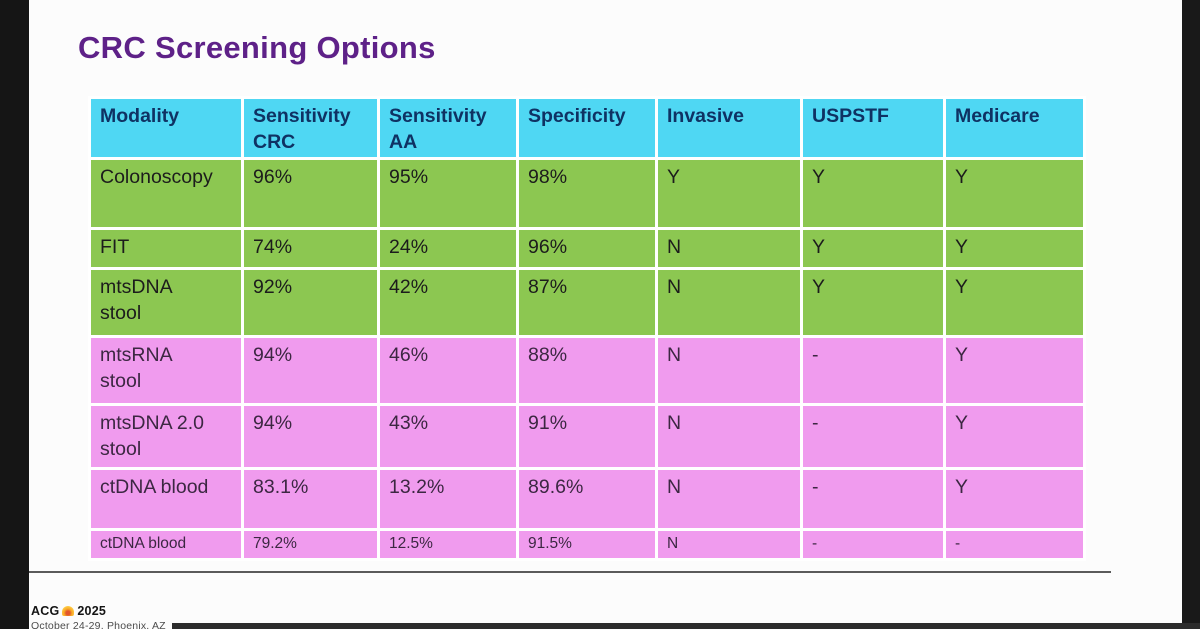  Describe the element at coordinates (729, 128) in the screenshot. I see `column-header: Invasive` at that location.